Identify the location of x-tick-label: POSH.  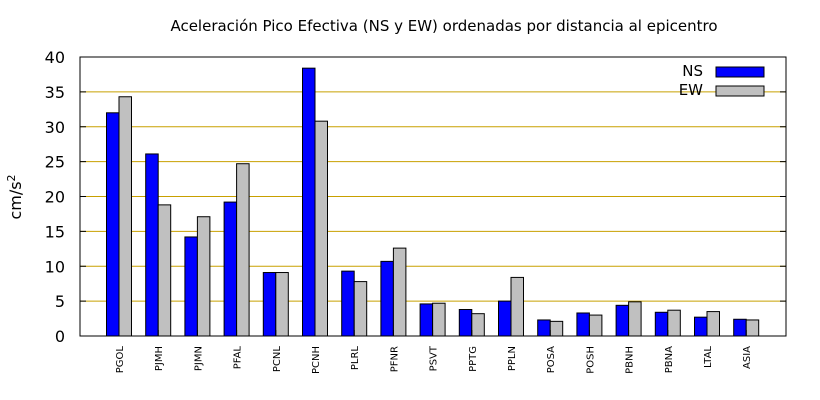
(590, 360).